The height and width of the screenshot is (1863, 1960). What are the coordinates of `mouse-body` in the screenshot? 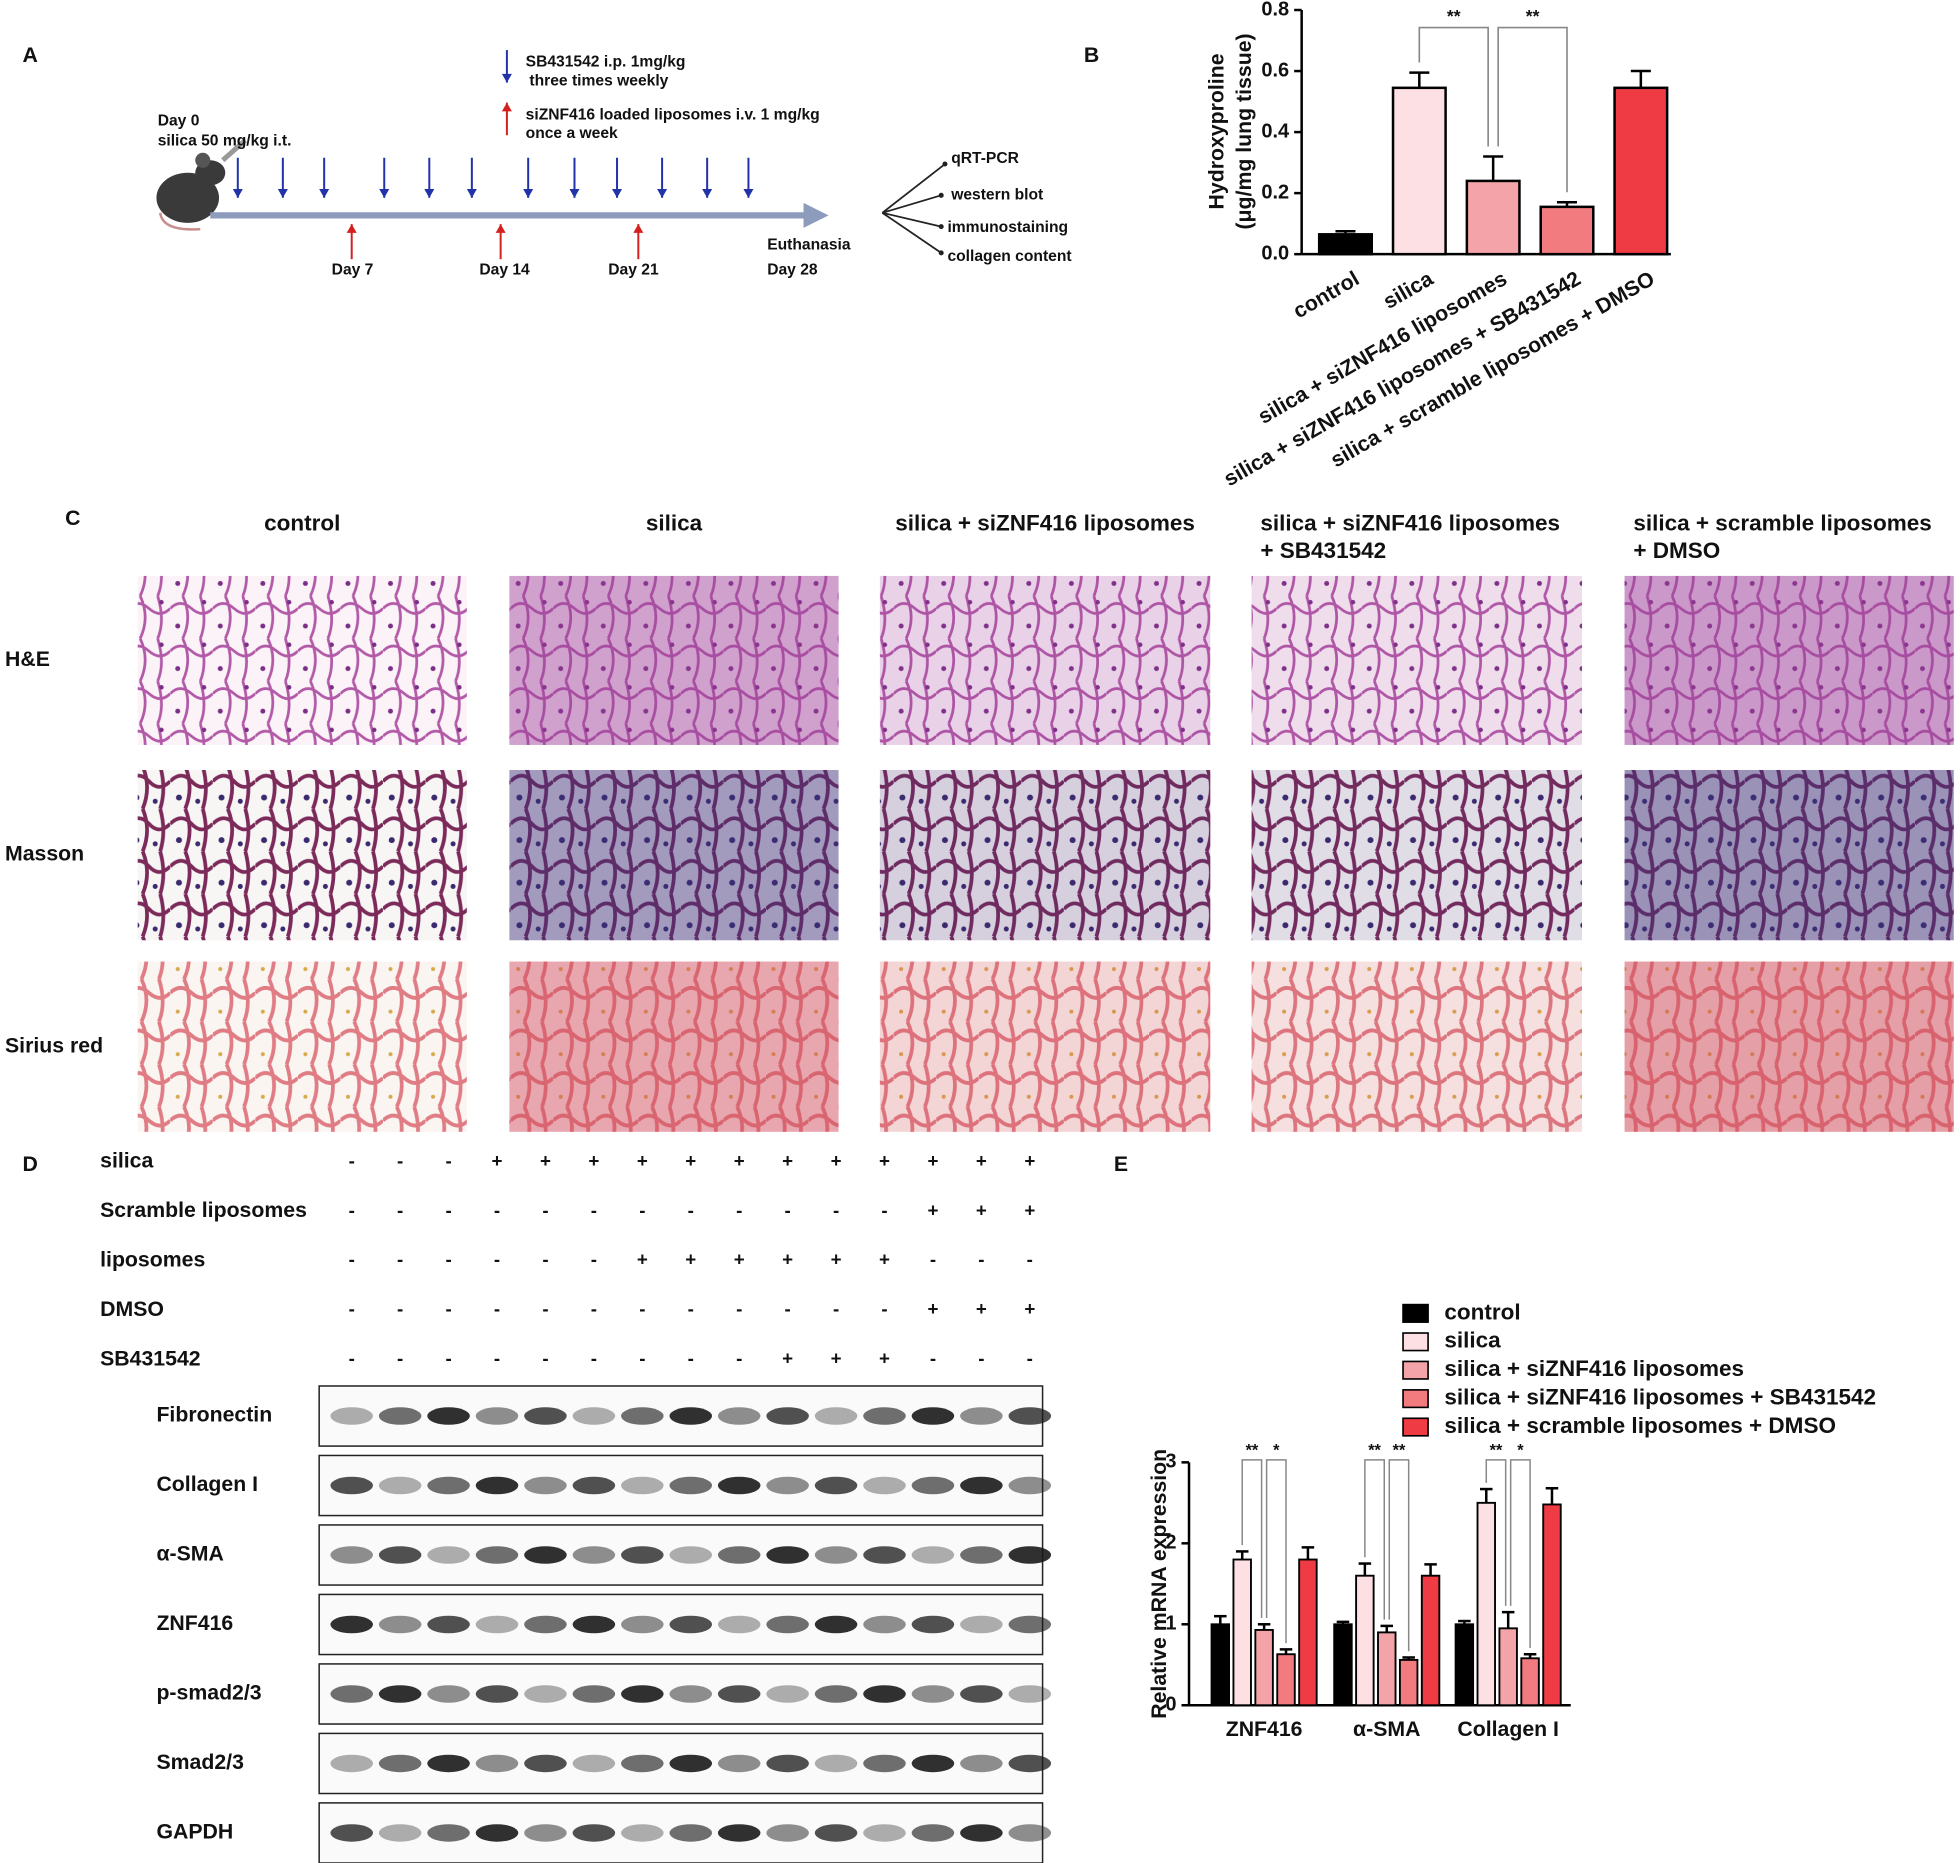 It's located at (188, 197).